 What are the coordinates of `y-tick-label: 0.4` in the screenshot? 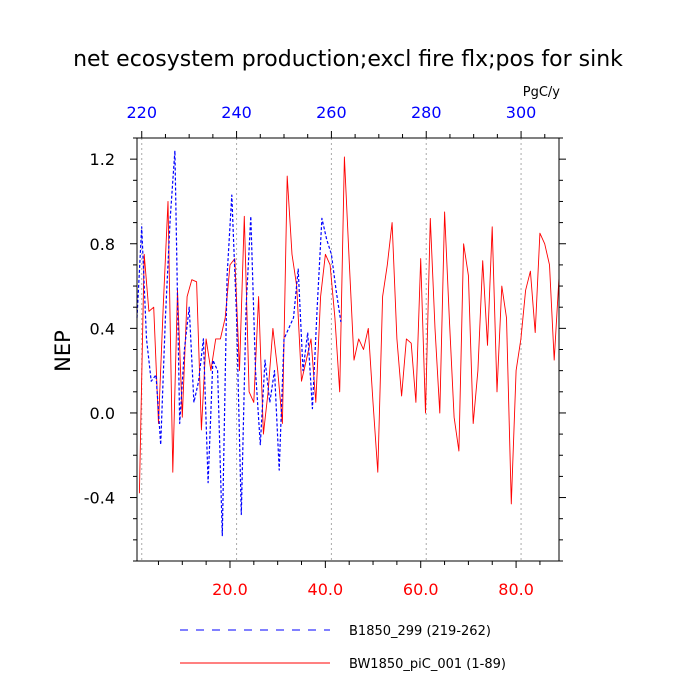 It's located at (102, 328).